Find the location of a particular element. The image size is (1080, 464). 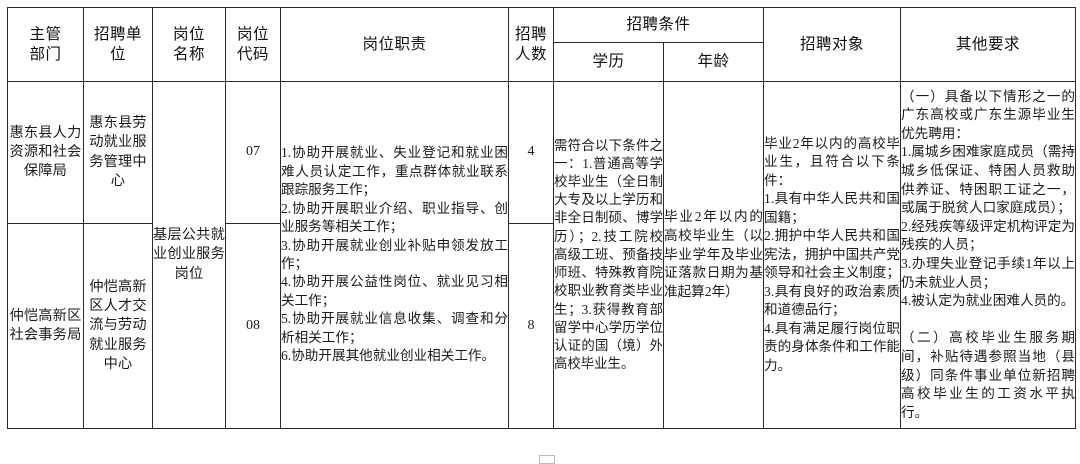

header-other: 其他要求 is located at coordinates (988, 44).